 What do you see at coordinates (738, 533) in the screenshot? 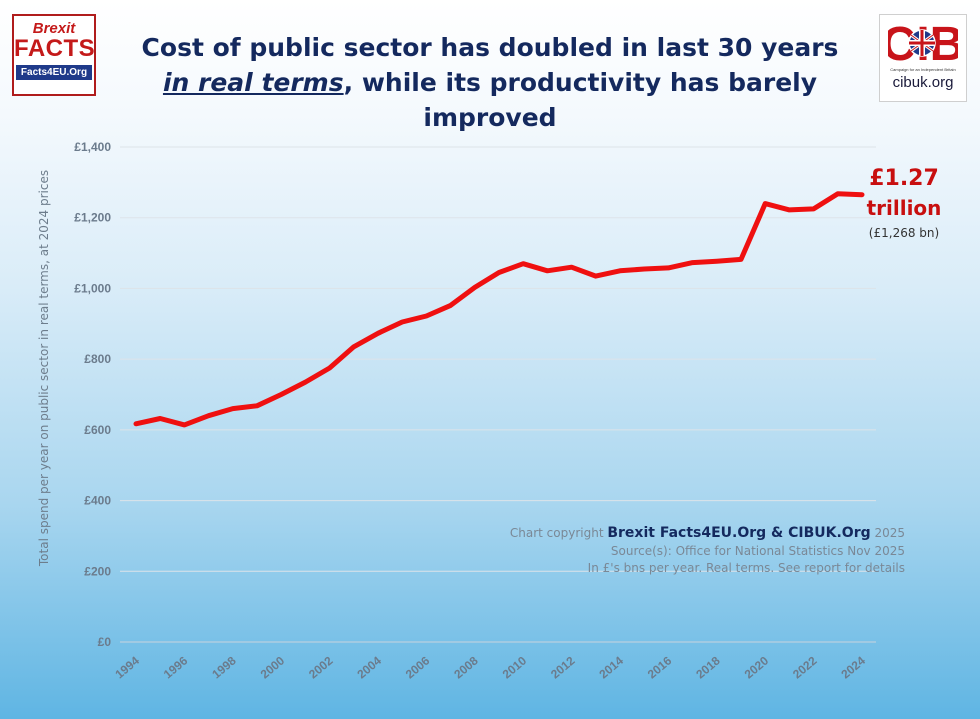
I see `copyright-brand: Brexit Facts4EU.Org & CIBUK.Org` at bounding box center [738, 533].